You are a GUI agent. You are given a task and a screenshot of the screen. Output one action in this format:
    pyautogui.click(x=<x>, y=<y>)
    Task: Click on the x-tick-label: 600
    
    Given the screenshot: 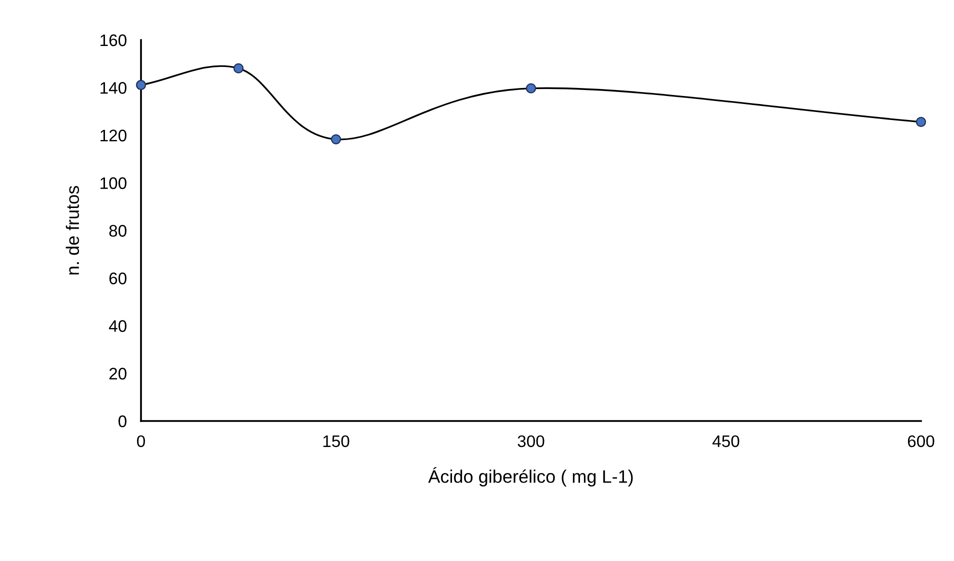 What is the action you would take?
    pyautogui.click(x=921, y=441)
    